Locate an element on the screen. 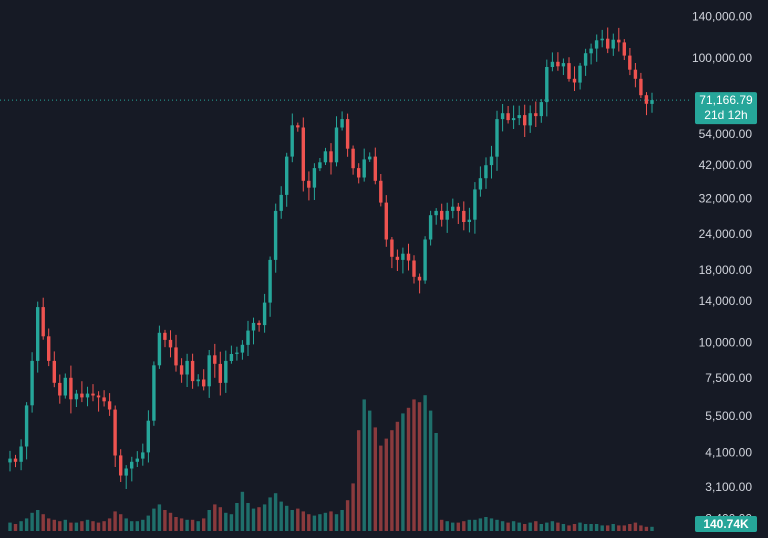 The image size is (768, 538). price-tick-label: 7,500.00 is located at coordinates (728, 378).